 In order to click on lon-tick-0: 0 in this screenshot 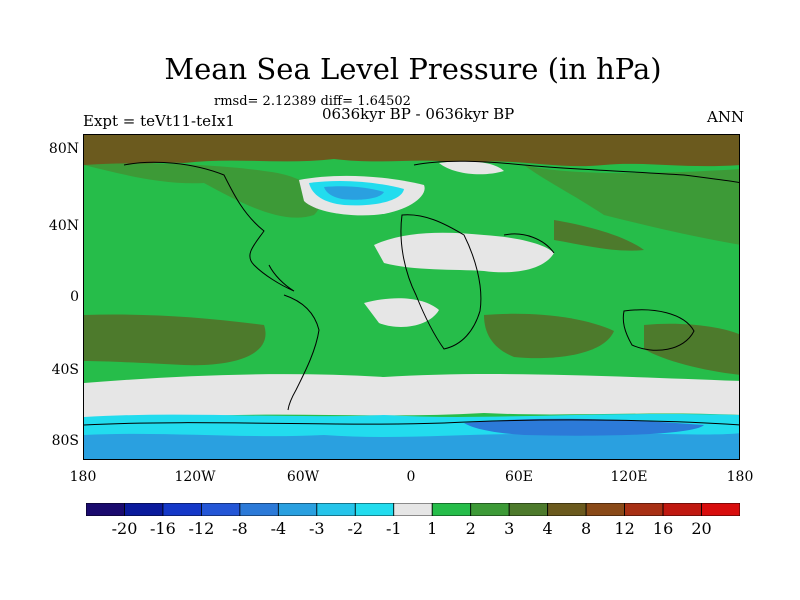, I will do `click(411, 477)`.